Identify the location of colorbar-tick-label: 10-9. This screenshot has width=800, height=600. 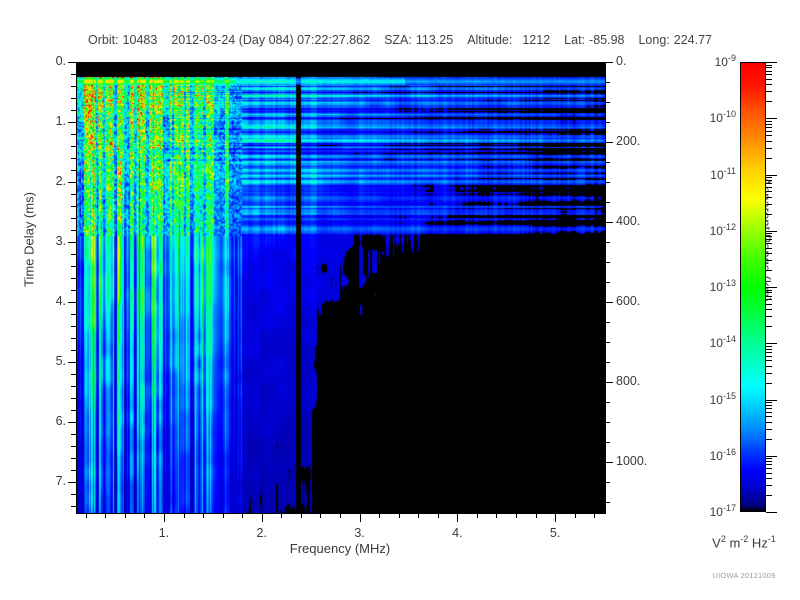
(725, 61).